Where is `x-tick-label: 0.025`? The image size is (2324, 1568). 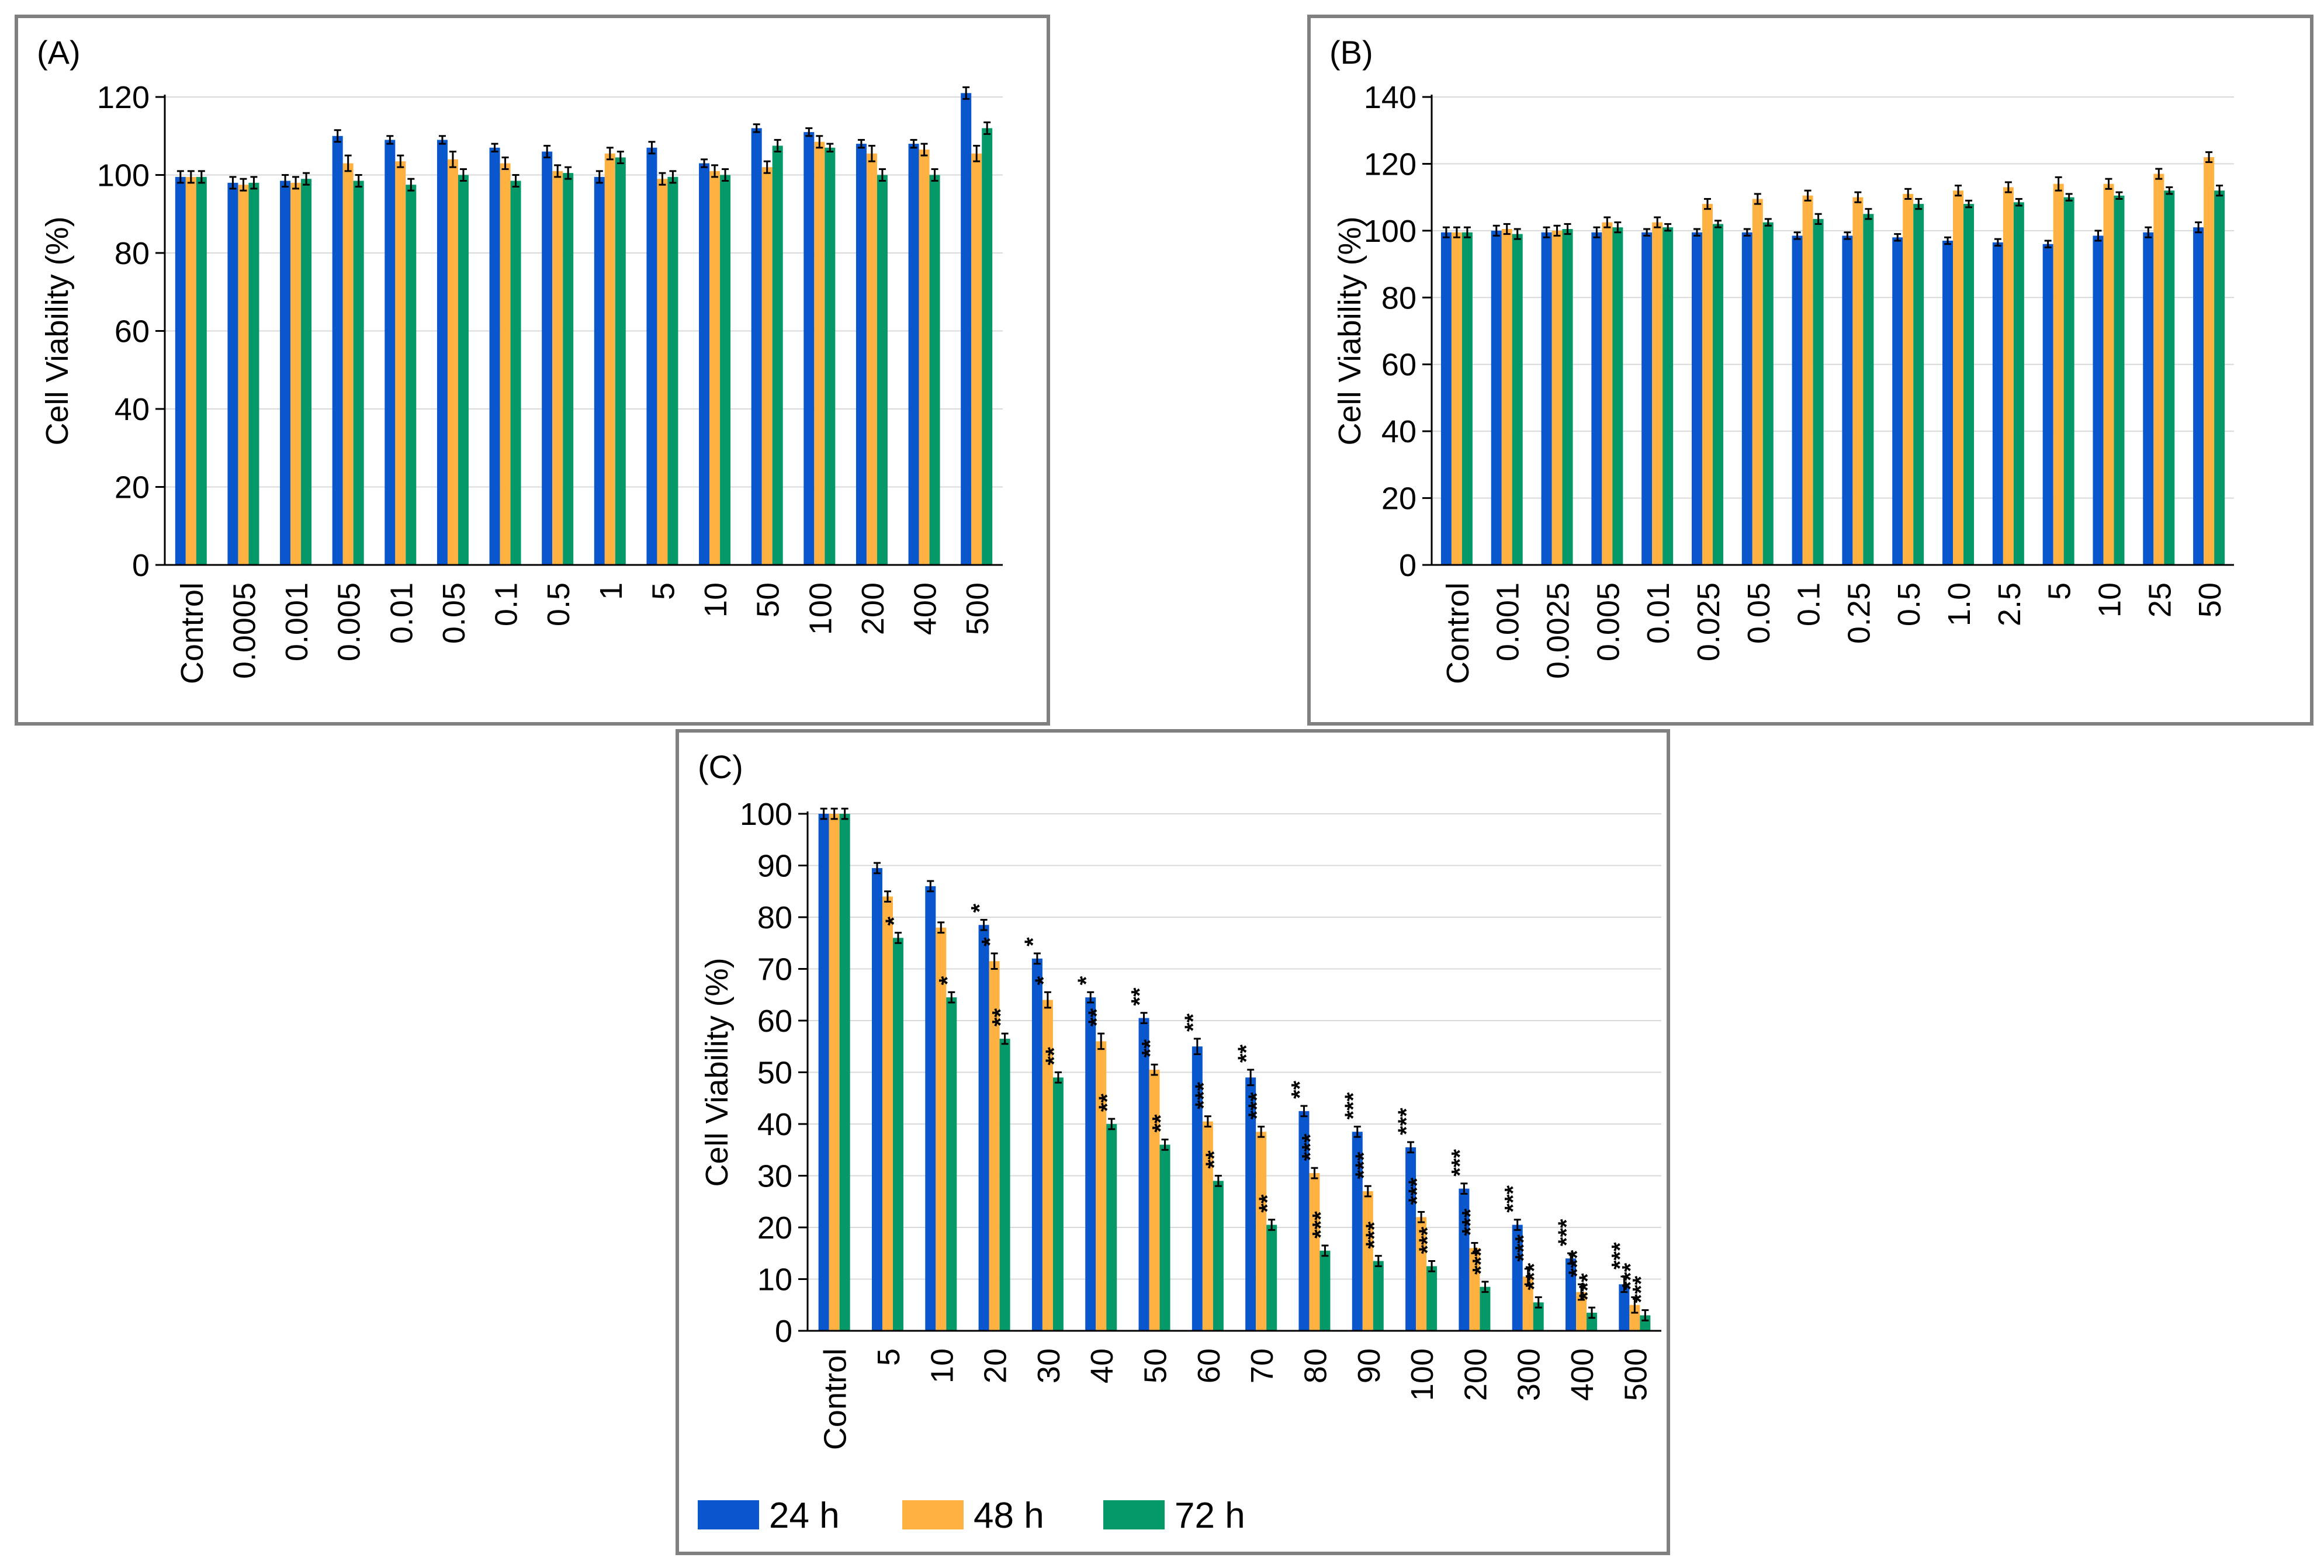
x-tick-label: 0.025 is located at coordinates (1709, 621).